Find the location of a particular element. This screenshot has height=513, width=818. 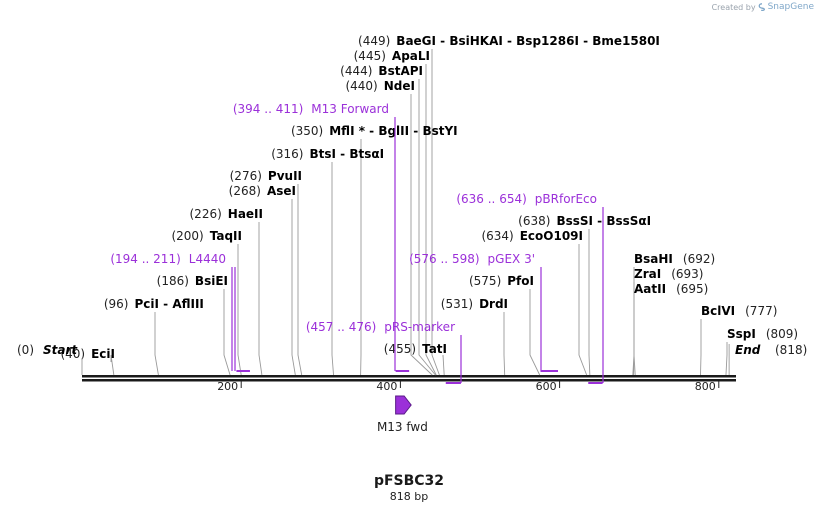

site-pos-pfoi: (575) is located at coordinates (485, 281).